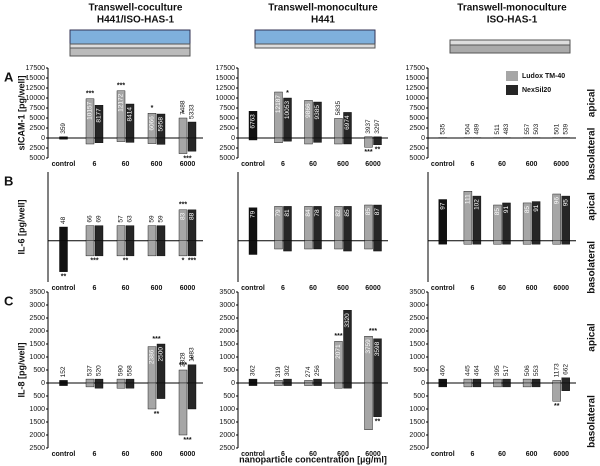  I want to click on bar-label: 539, so click(565, 128).